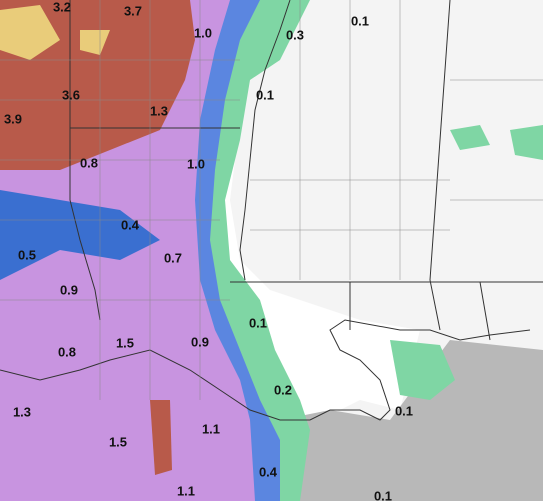 This screenshot has width=543, height=501. I want to click on precip-label: 3.2, so click(62, 7).